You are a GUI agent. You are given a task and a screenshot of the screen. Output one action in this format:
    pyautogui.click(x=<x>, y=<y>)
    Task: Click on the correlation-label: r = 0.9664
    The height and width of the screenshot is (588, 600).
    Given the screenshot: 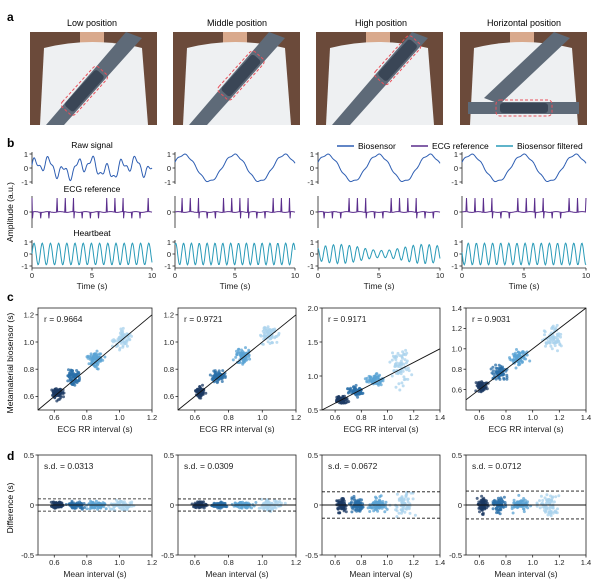 What is the action you would take?
    pyautogui.click(x=63, y=319)
    